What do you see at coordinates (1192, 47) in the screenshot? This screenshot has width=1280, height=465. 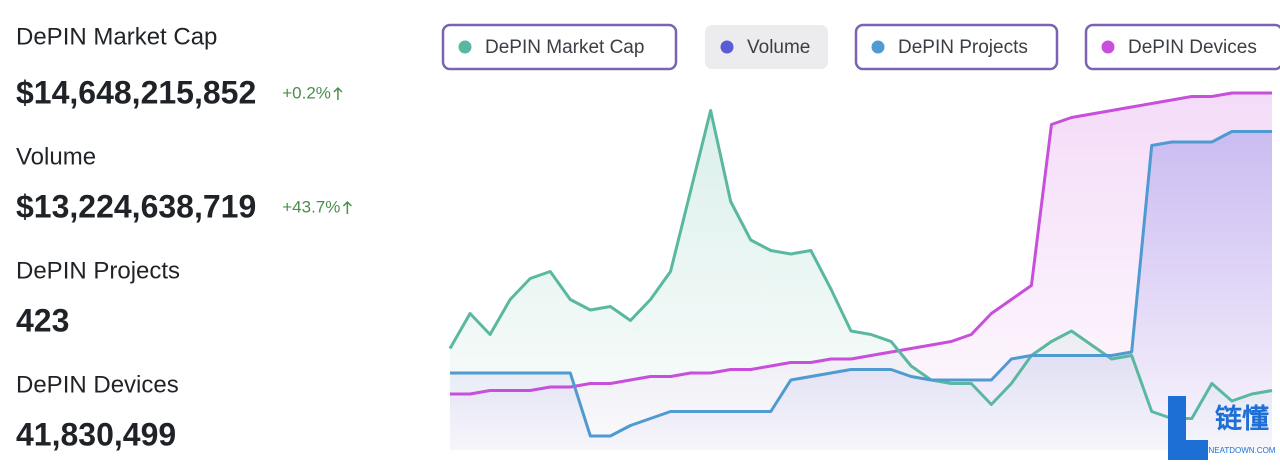 I see `legend-label: DePIN Devices` at bounding box center [1192, 47].